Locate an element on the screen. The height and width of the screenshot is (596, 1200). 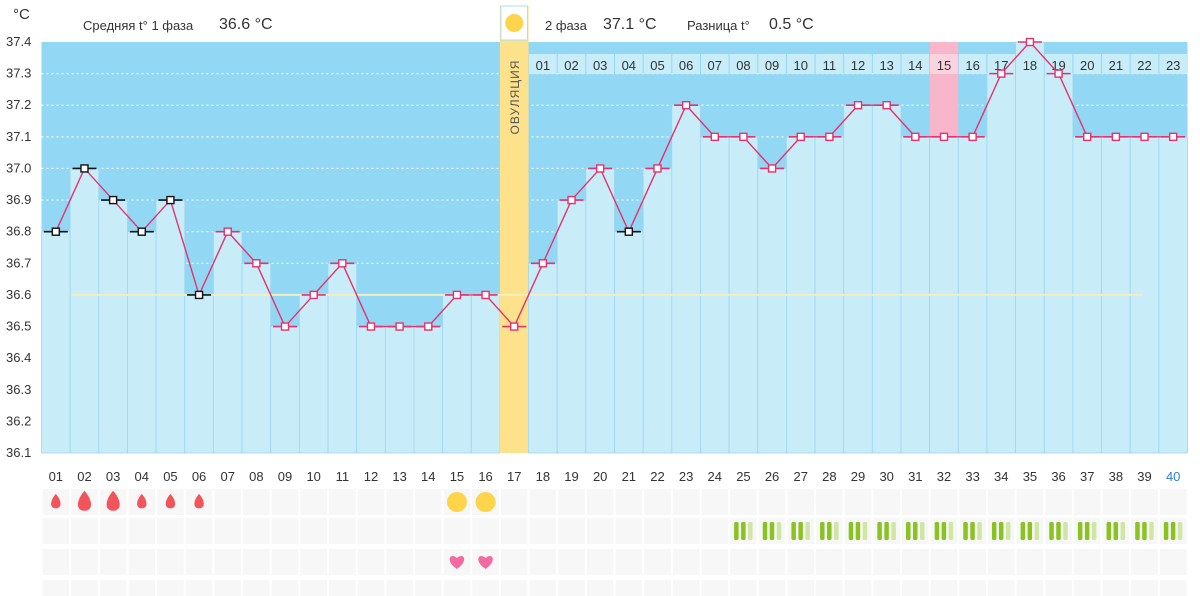
x-tick-label: 13 is located at coordinates (399, 476).